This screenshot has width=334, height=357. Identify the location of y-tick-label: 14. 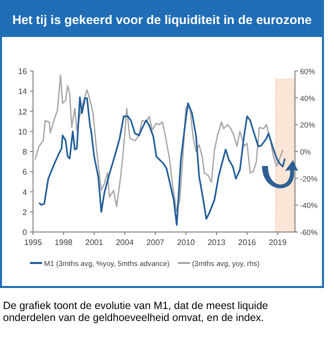
(23, 91).